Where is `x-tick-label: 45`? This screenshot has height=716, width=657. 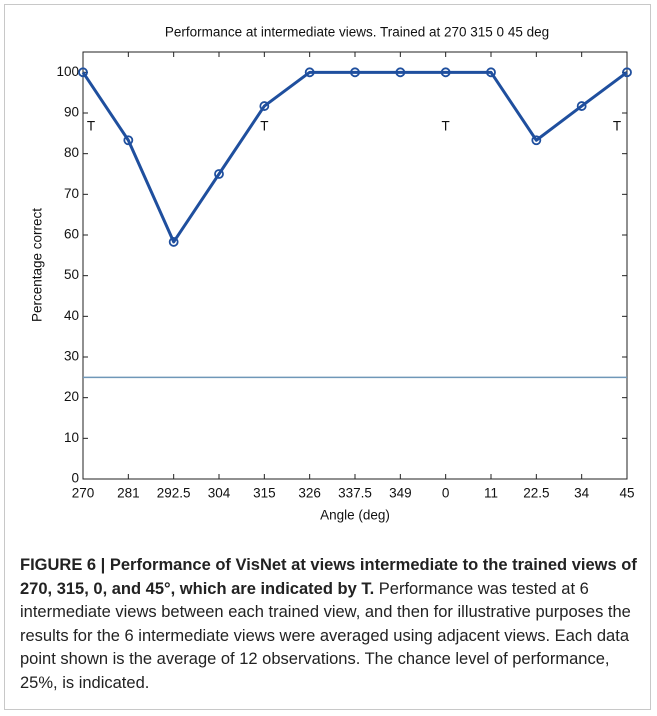 x-tick-label: 45 is located at coordinates (626, 493).